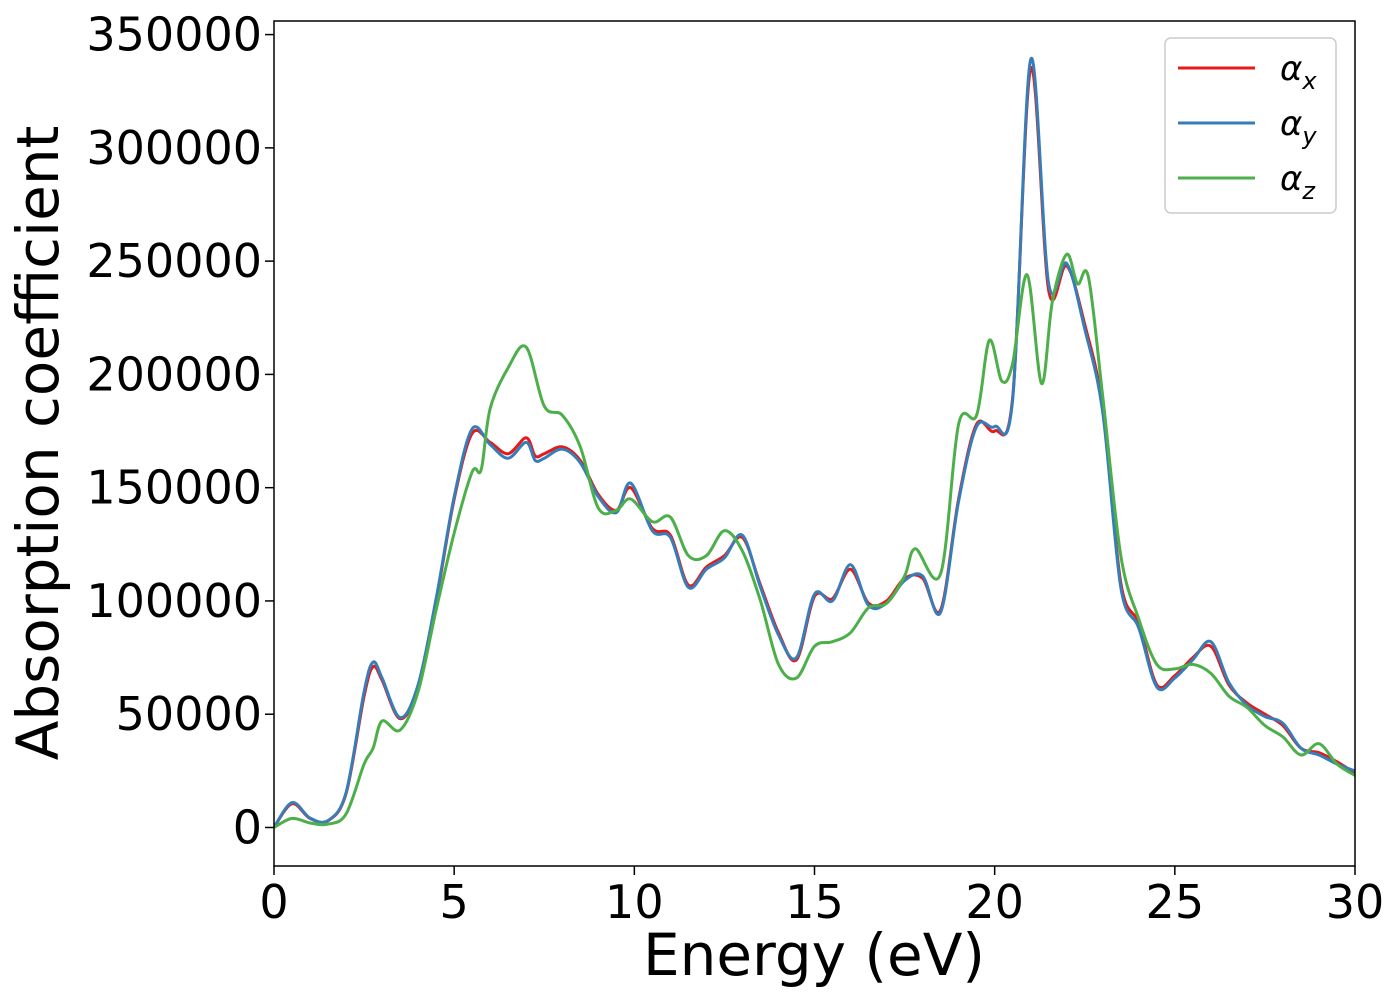 The height and width of the screenshot is (1000, 1400). I want to click on y-tick-label: 300000, so click(174, 148).